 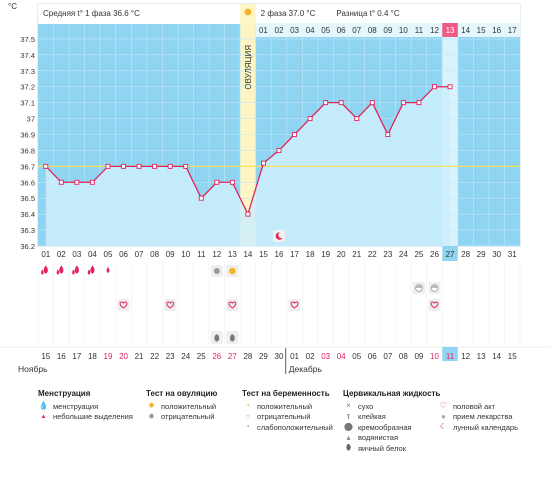 What do you see at coordinates (443, 406) in the screenshot?
I see `heart-icon: ♡` at bounding box center [443, 406].